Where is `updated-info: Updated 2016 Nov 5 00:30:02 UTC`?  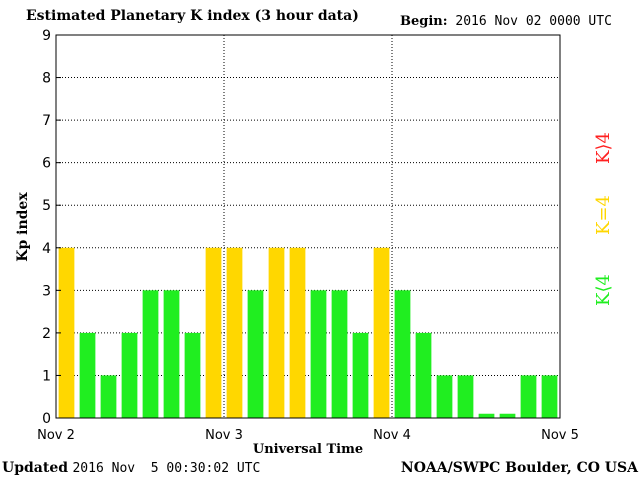
updated-info: Updated 2016 Nov 5 00:30:02 UTC is located at coordinates (131, 468).